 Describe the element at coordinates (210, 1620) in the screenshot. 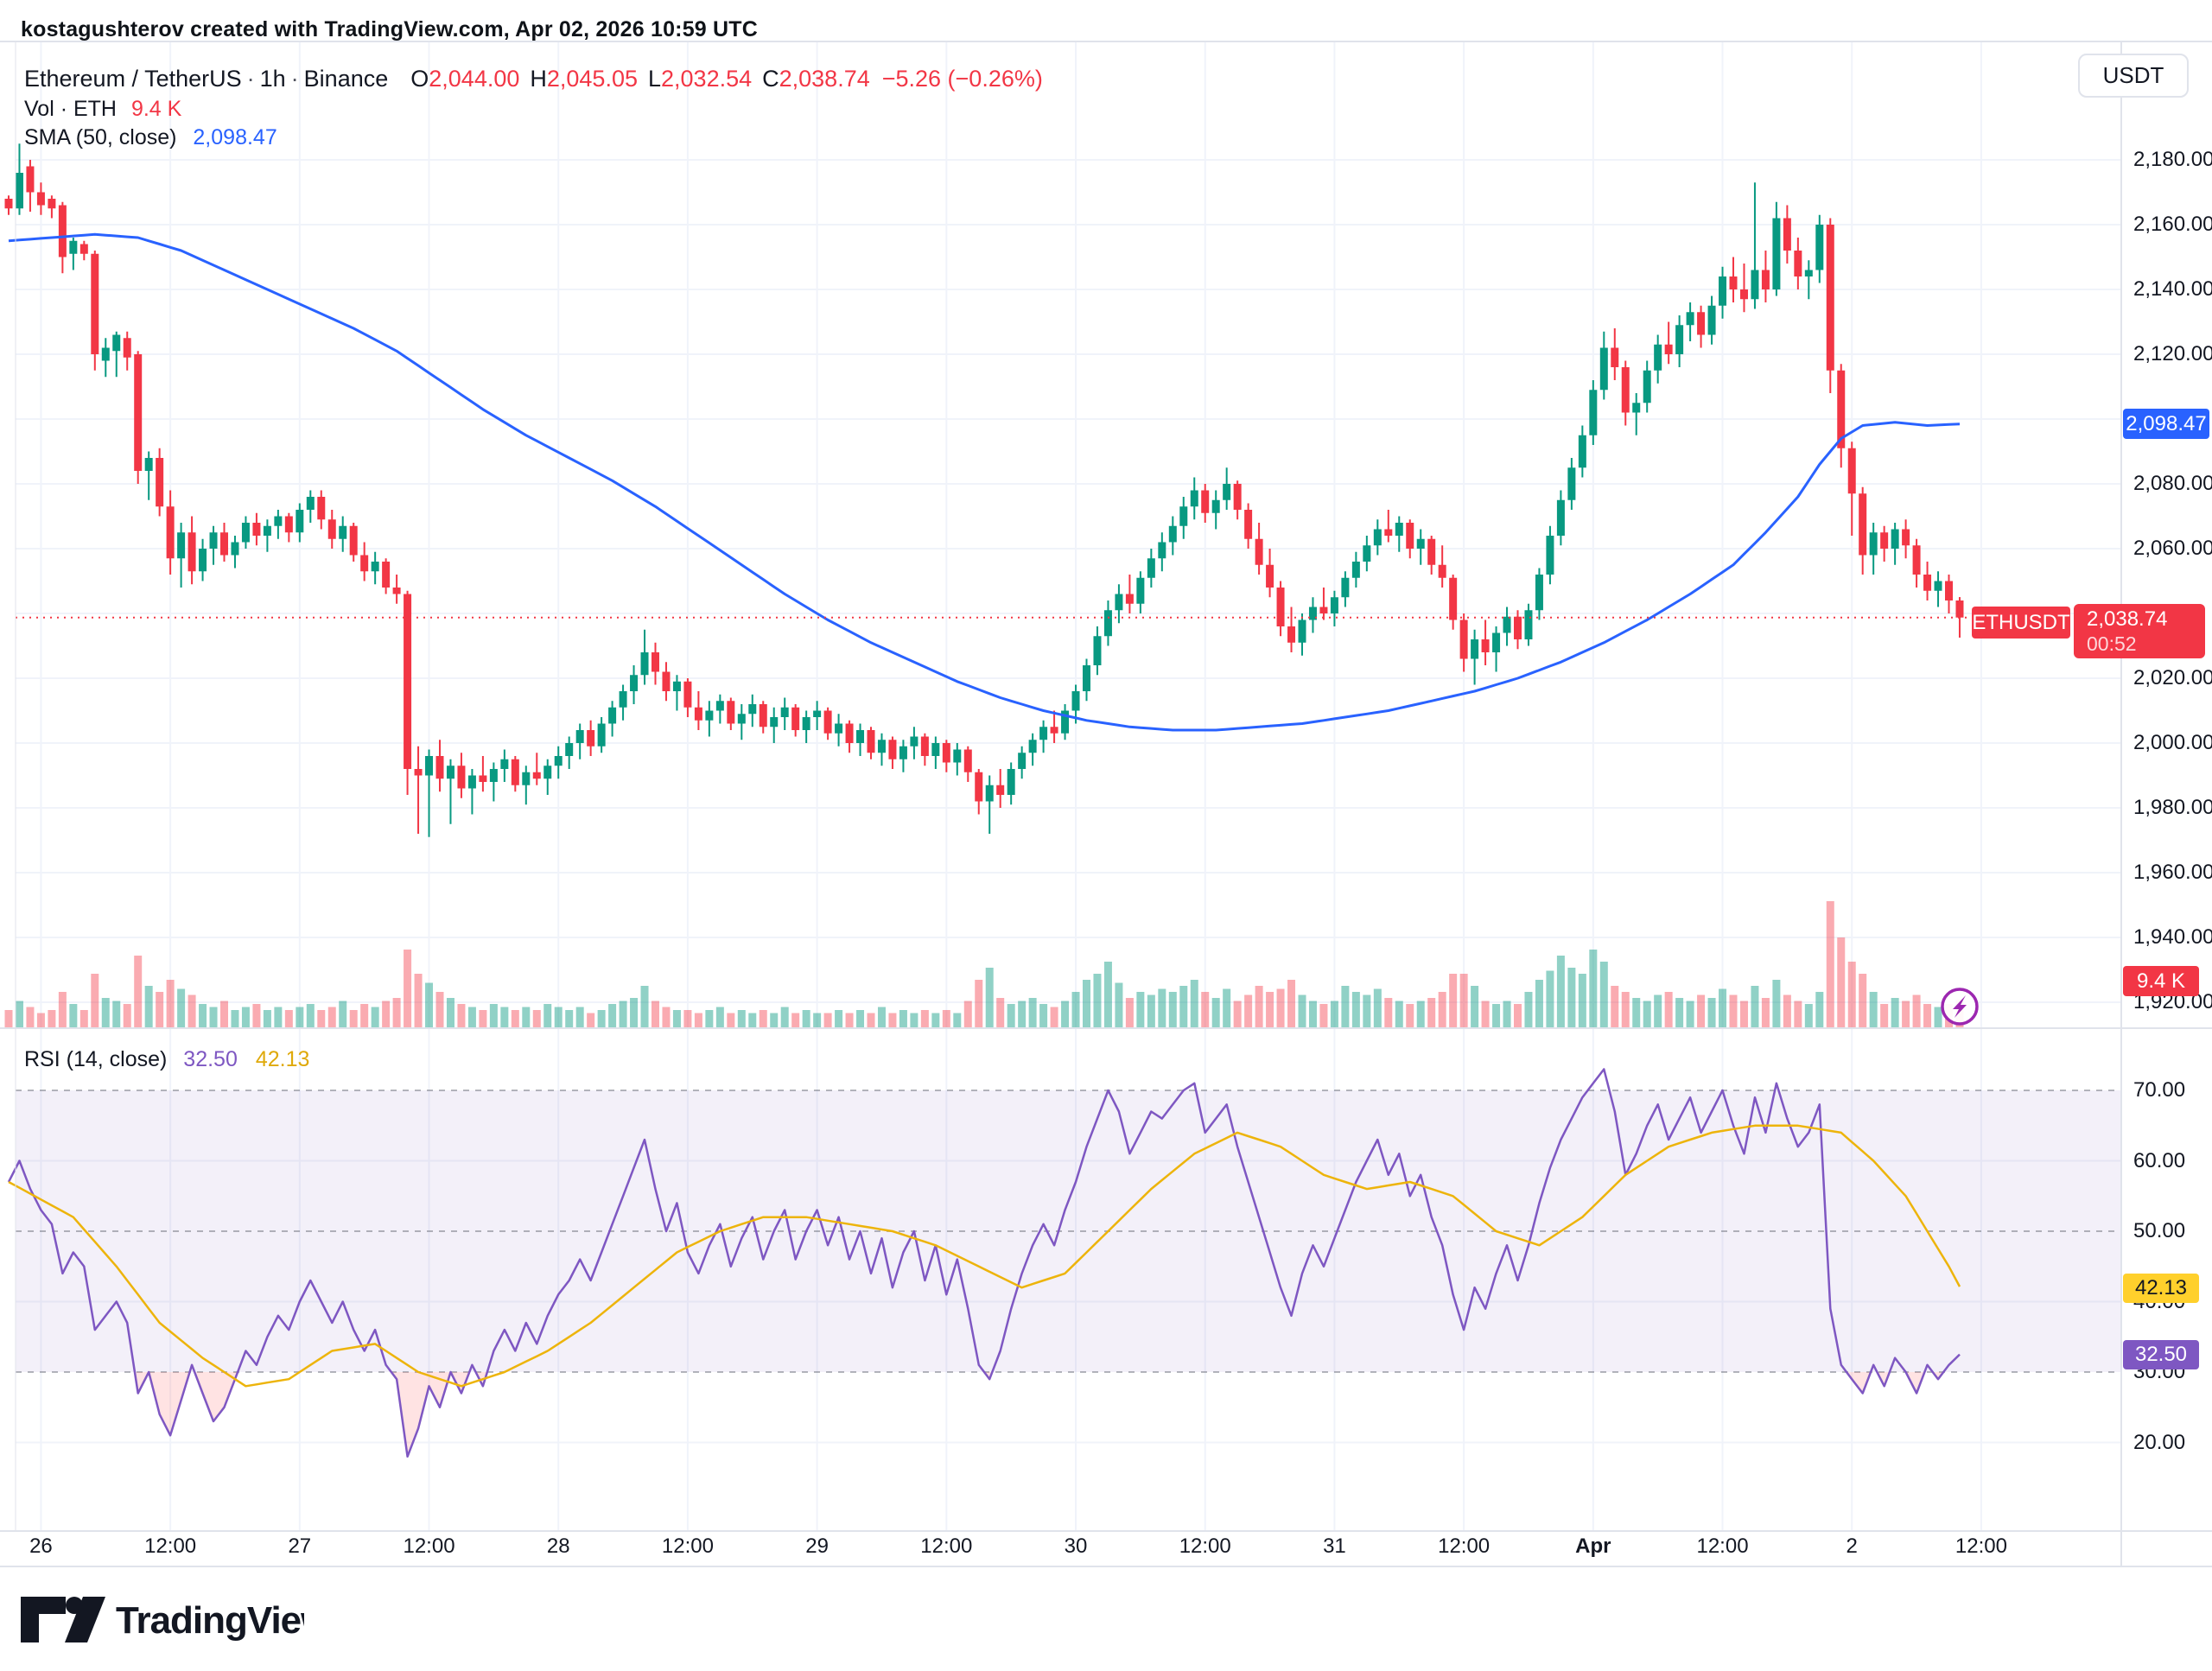

I see `logo-text: TradingView` at that location.